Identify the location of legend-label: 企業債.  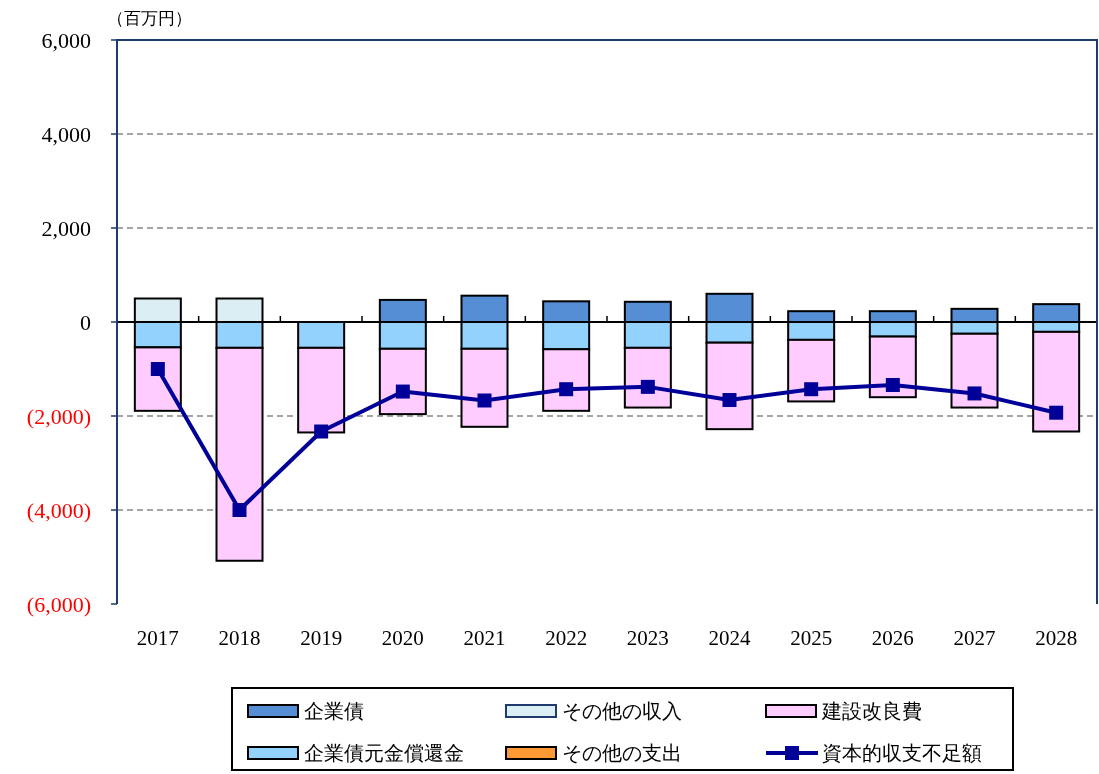
(334, 711).